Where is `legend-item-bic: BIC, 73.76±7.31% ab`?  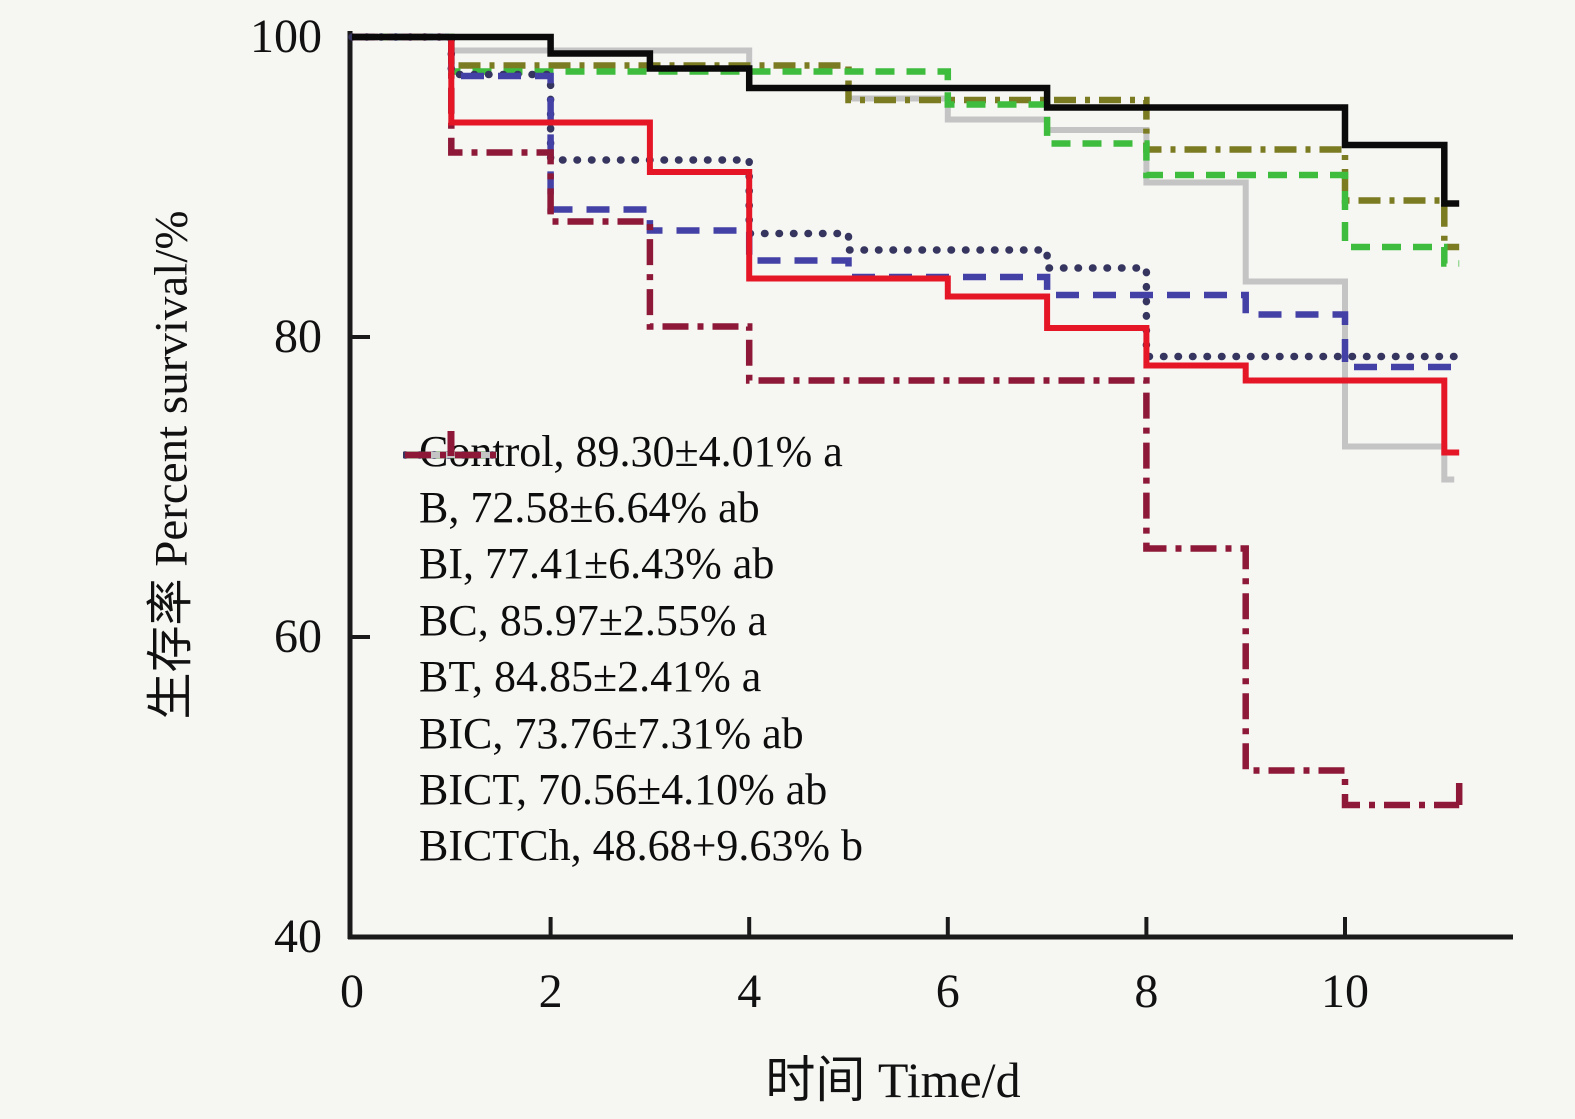 legend-item-bic: BIC, 73.76±7.31% ab is located at coordinates (633, 596).